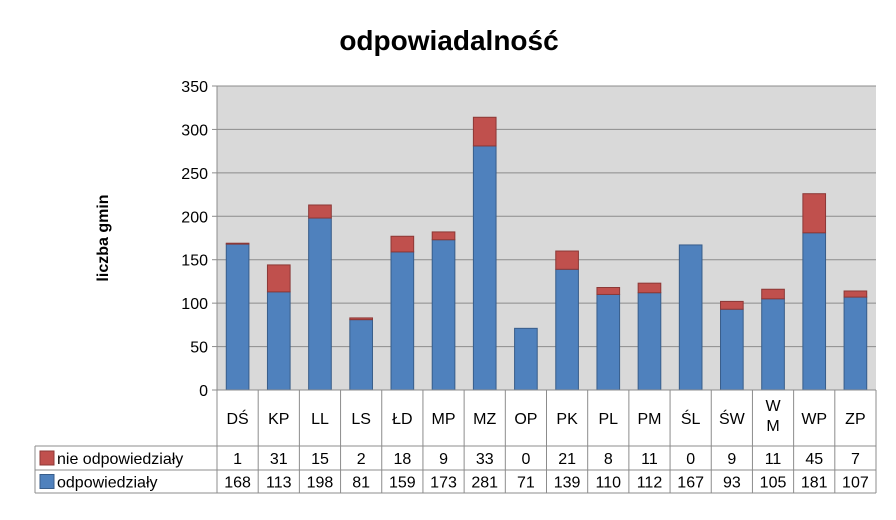  Describe the element at coordinates (237, 483) in the screenshot. I see `data-label: 168` at that location.